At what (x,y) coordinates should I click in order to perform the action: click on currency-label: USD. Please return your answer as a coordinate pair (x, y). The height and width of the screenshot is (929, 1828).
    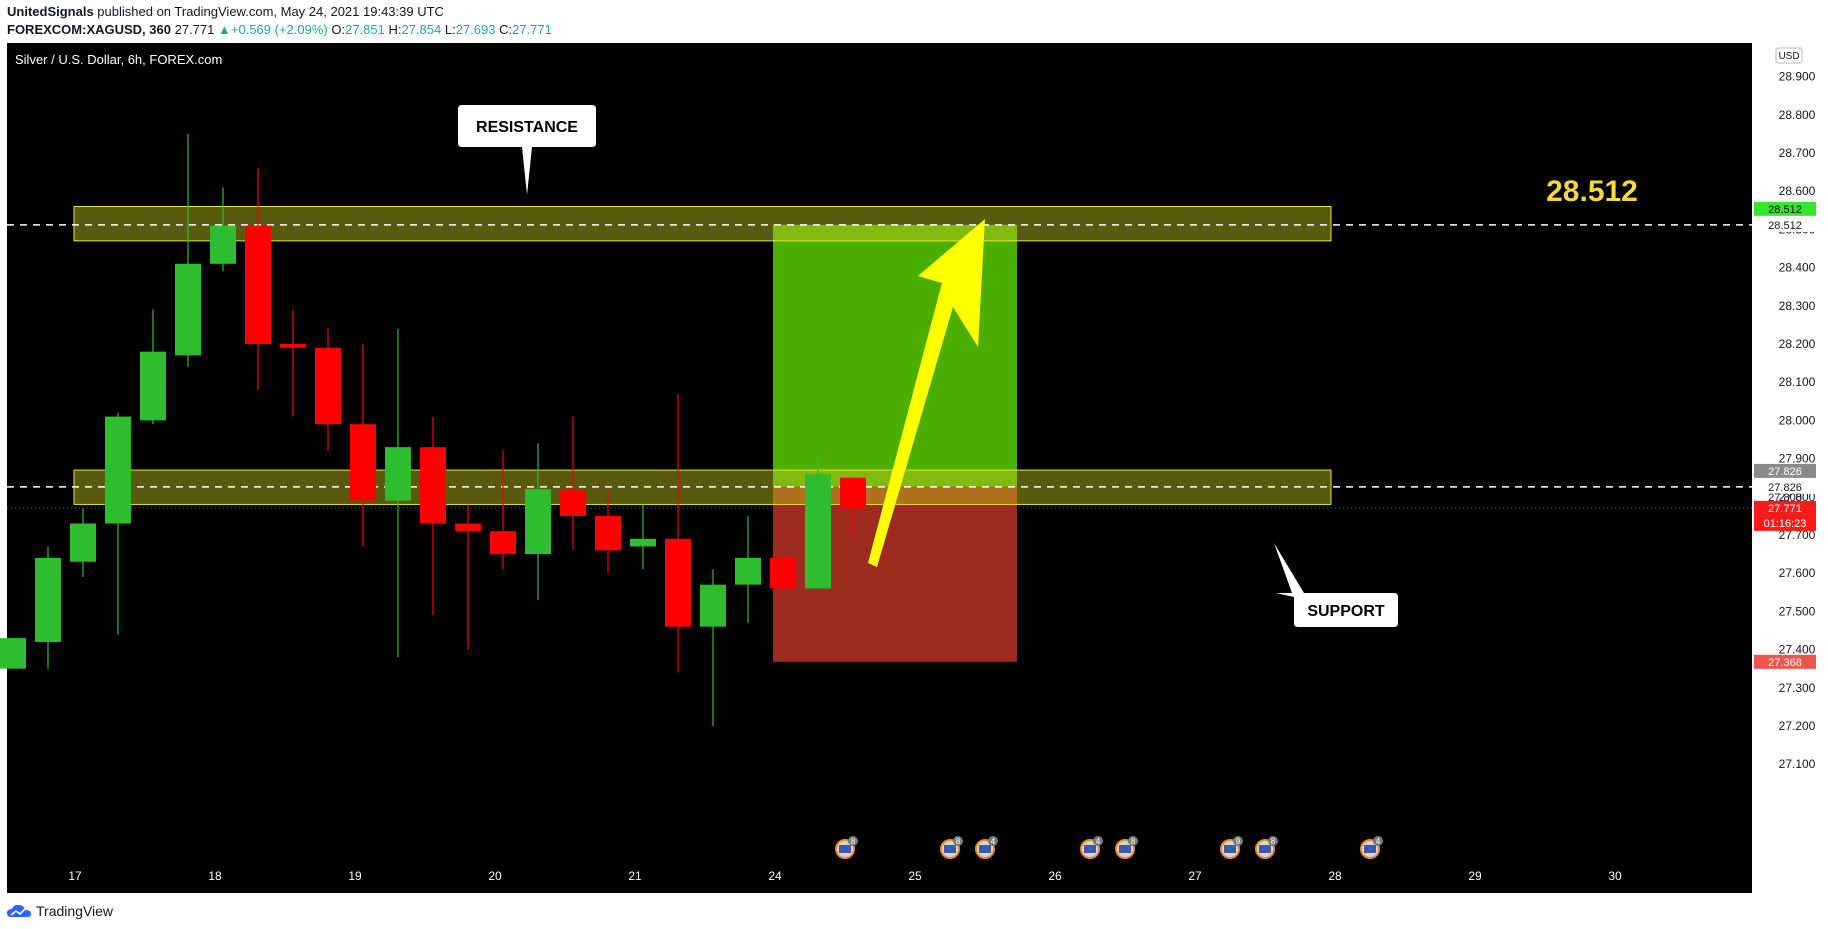
    Looking at the image, I should click on (1788, 56).